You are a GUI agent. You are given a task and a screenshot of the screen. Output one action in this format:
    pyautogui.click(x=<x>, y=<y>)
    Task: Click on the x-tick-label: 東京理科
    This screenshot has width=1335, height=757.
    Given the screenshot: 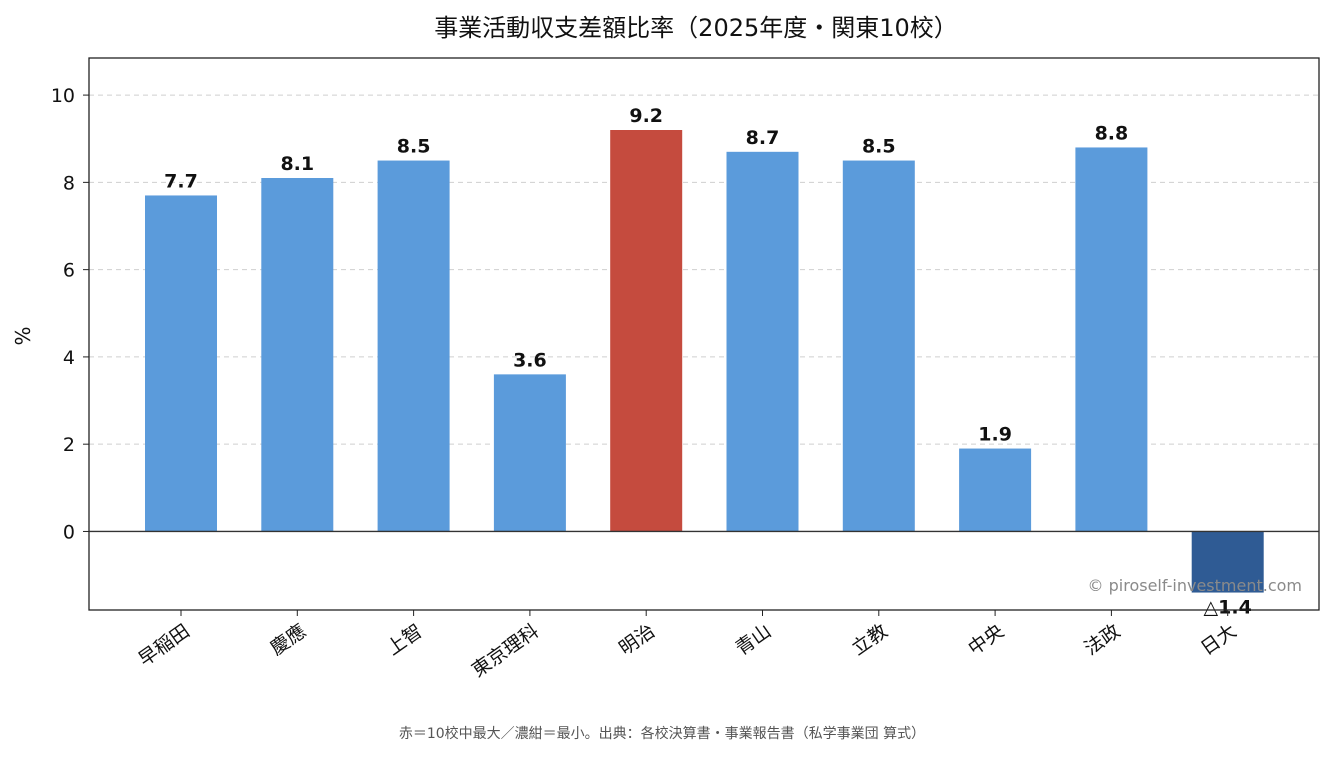 What is the action you would take?
    pyautogui.click(x=505, y=651)
    